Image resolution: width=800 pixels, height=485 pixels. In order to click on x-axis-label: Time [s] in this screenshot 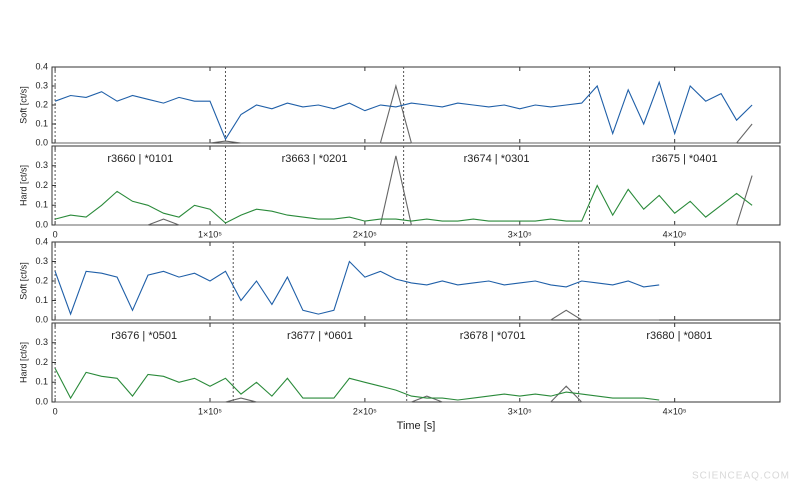, I will do `click(416, 426)`.